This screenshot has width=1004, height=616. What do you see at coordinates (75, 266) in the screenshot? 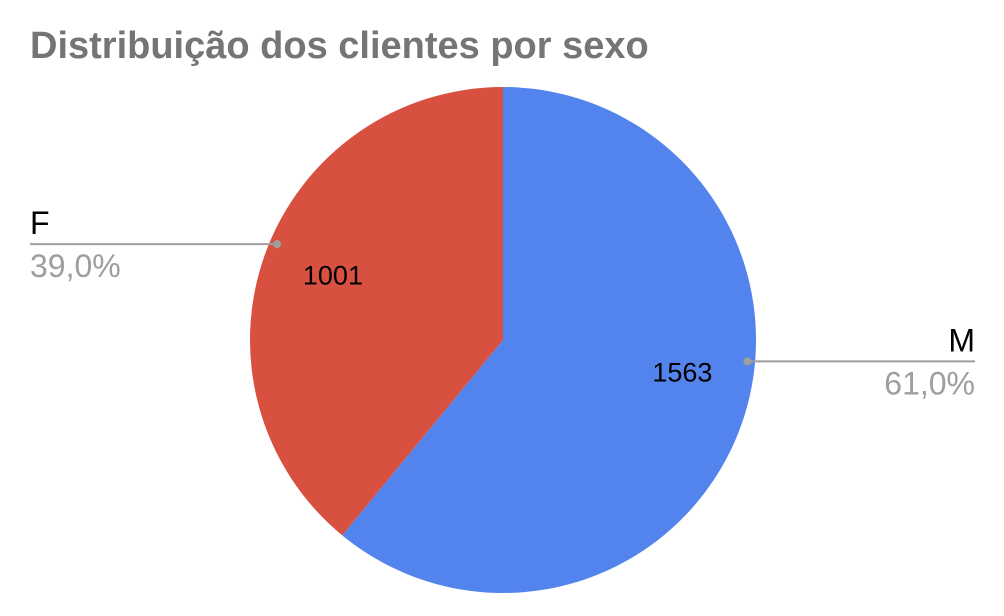
I see `callout-percent-f: 39,0%` at bounding box center [75, 266].